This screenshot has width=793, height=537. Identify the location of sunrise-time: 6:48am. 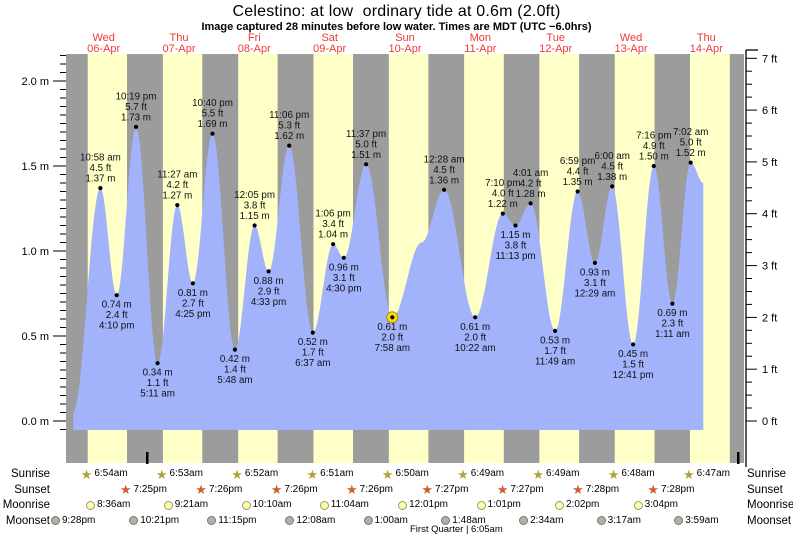
(638, 473).